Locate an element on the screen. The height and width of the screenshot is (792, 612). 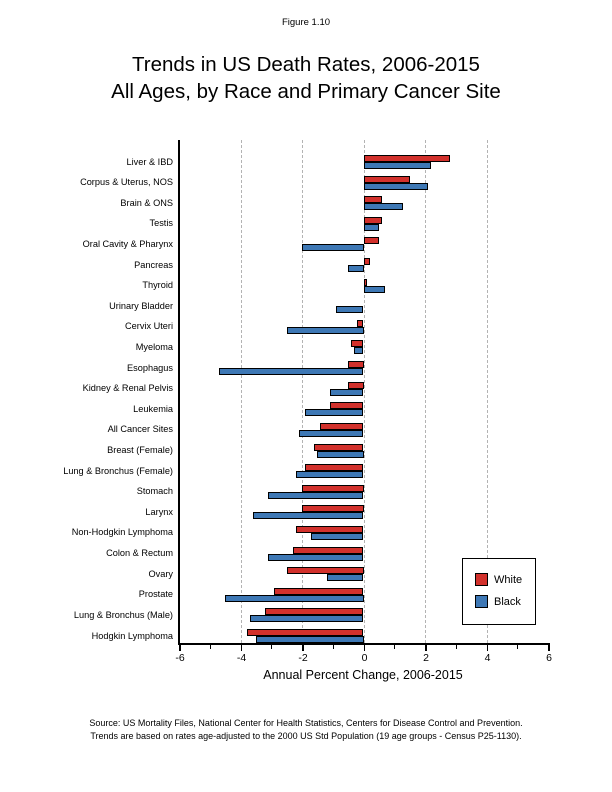
legend: White Black is located at coordinates (499, 591).